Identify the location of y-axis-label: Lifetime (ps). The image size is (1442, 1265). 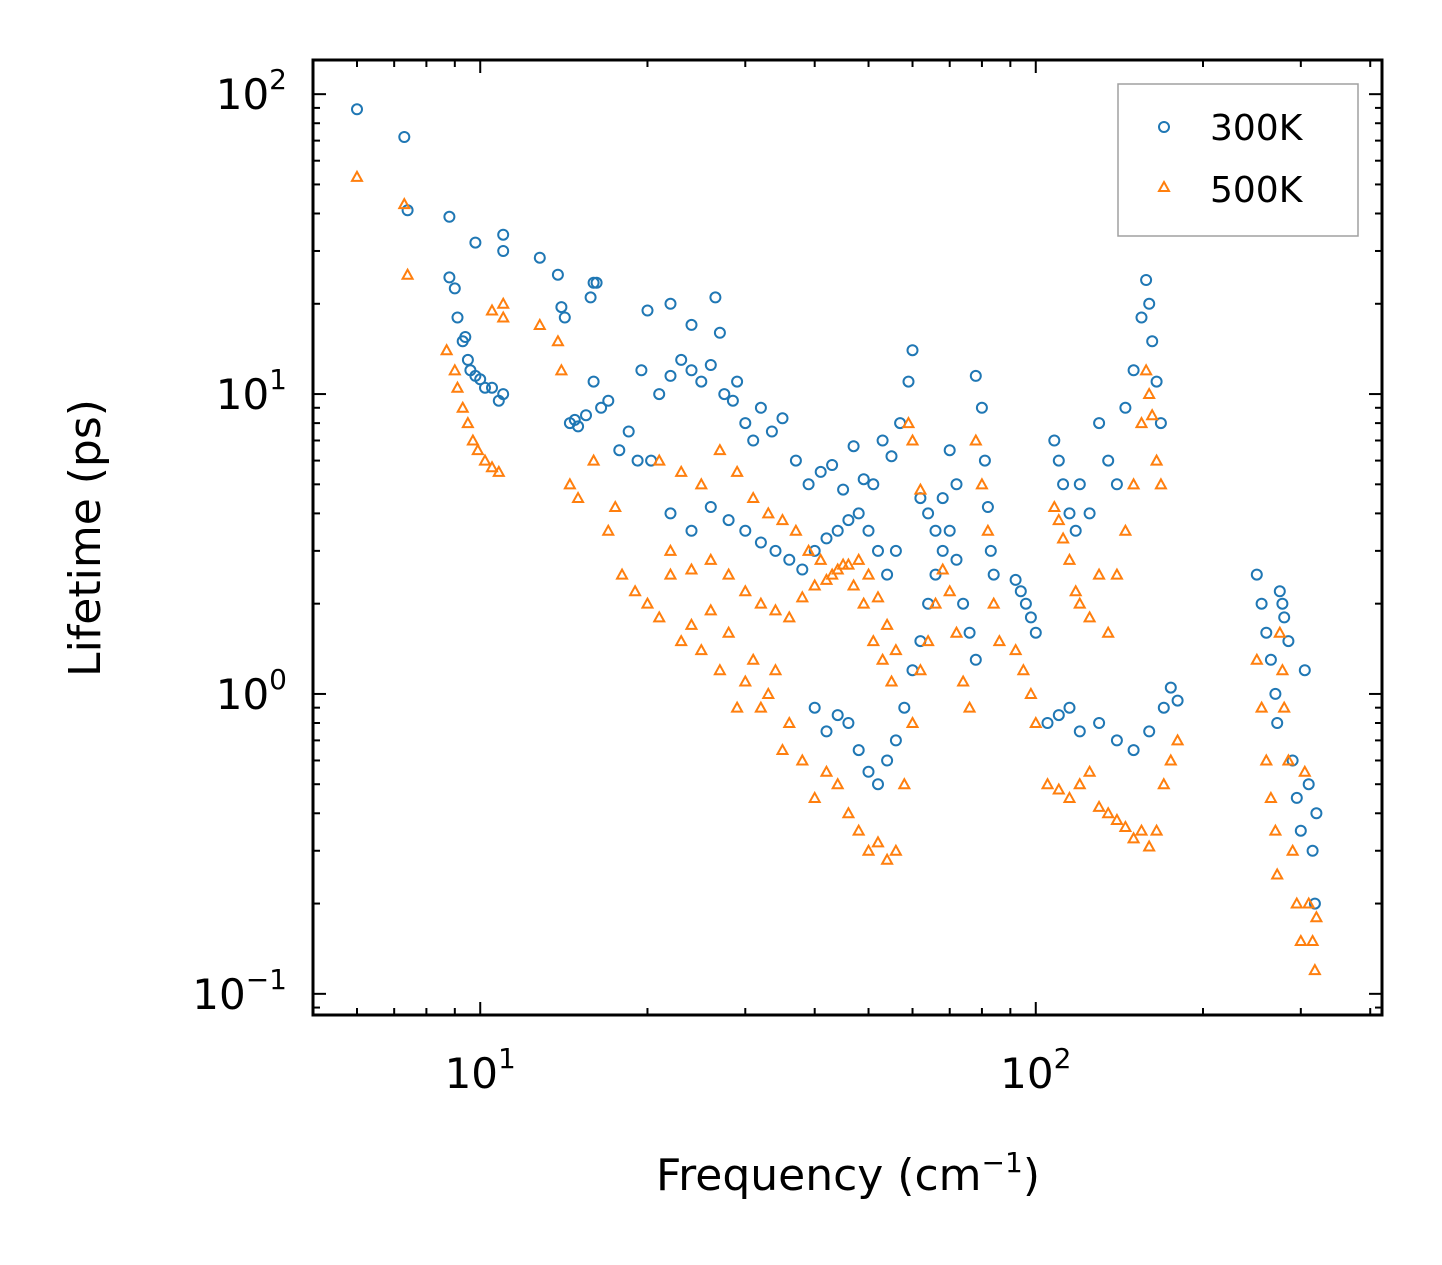
(85, 538).